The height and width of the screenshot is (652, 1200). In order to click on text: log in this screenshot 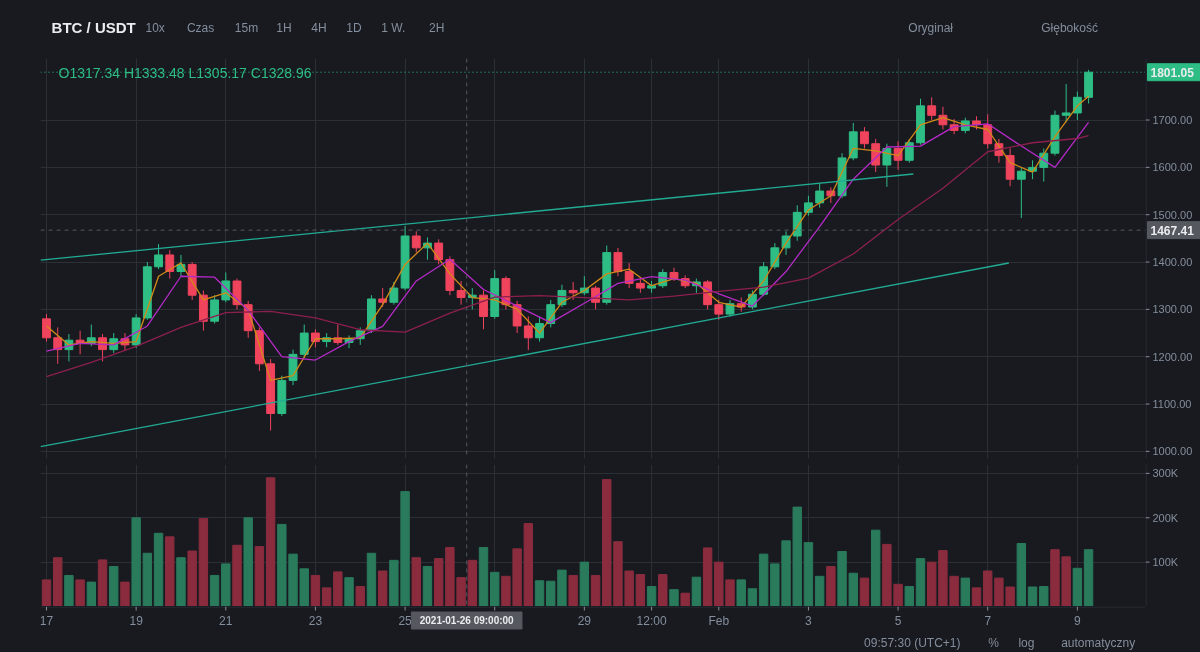, I will do `click(1026, 642)`.